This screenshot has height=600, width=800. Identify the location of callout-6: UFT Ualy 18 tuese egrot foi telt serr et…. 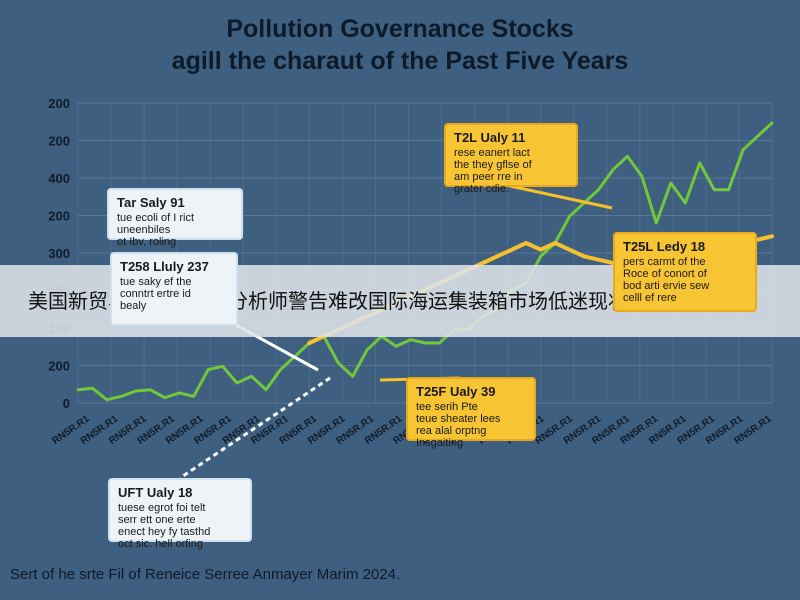
(180, 514).